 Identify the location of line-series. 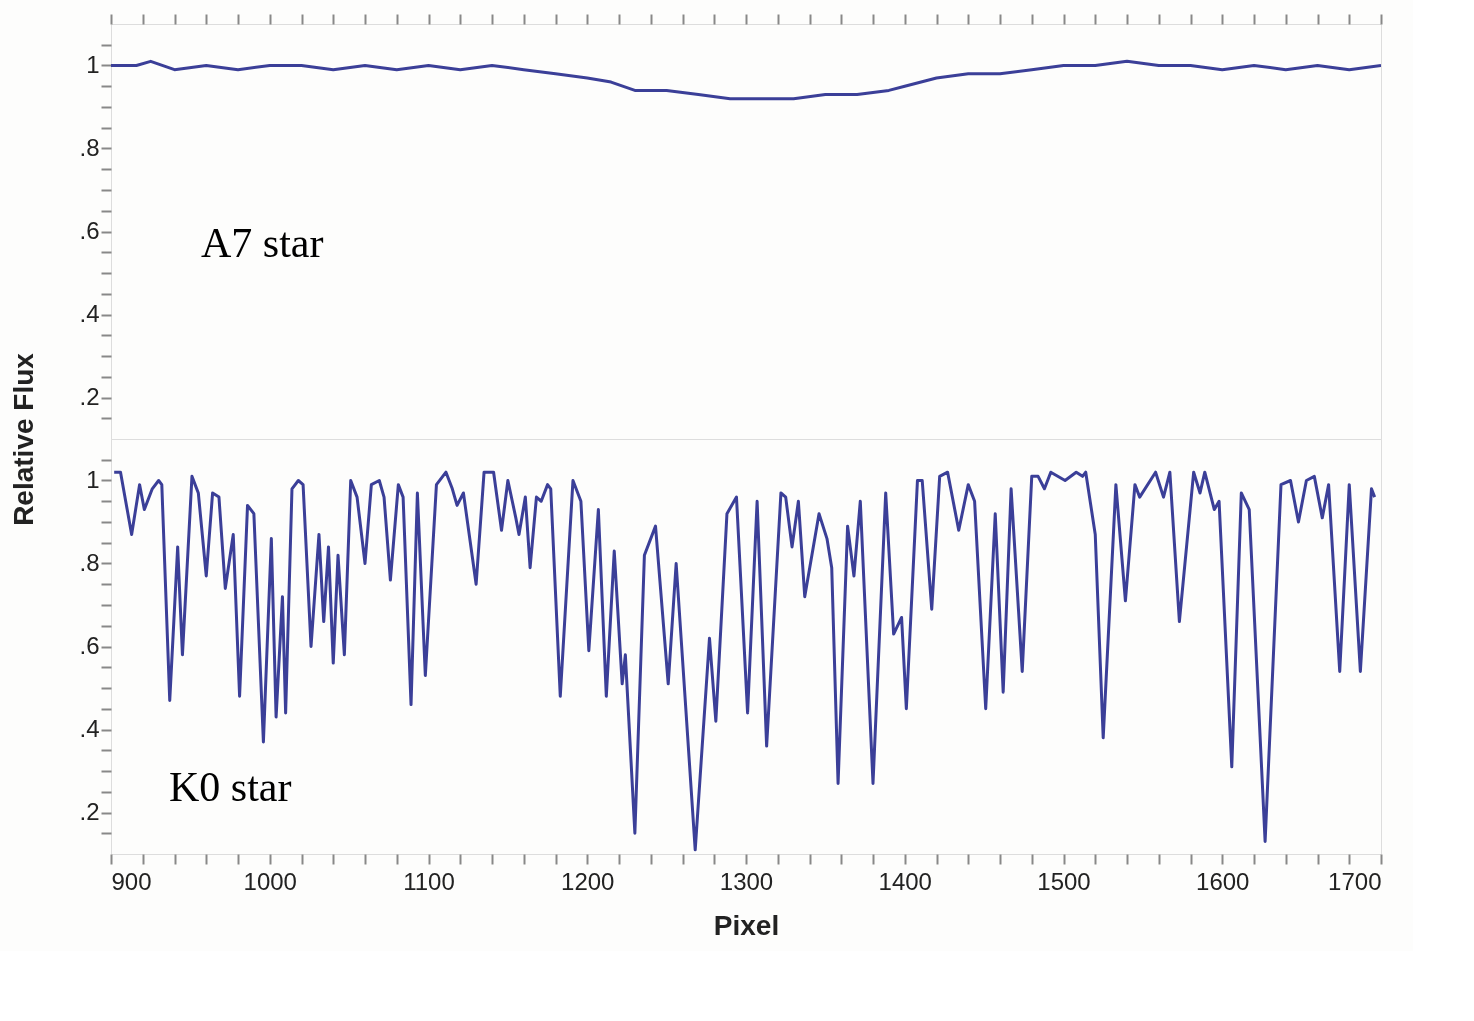
(746, 80).